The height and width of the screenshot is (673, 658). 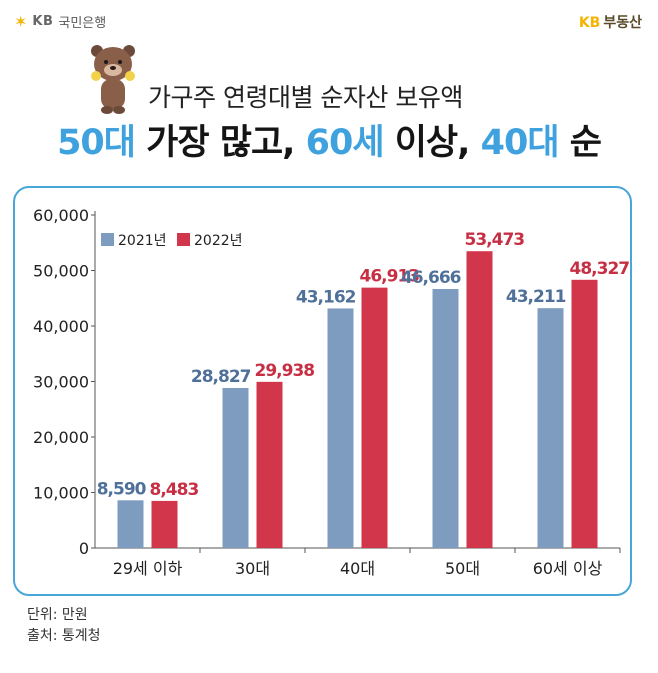 I want to click on source-note: 출처: 통계청, so click(x=64, y=636).